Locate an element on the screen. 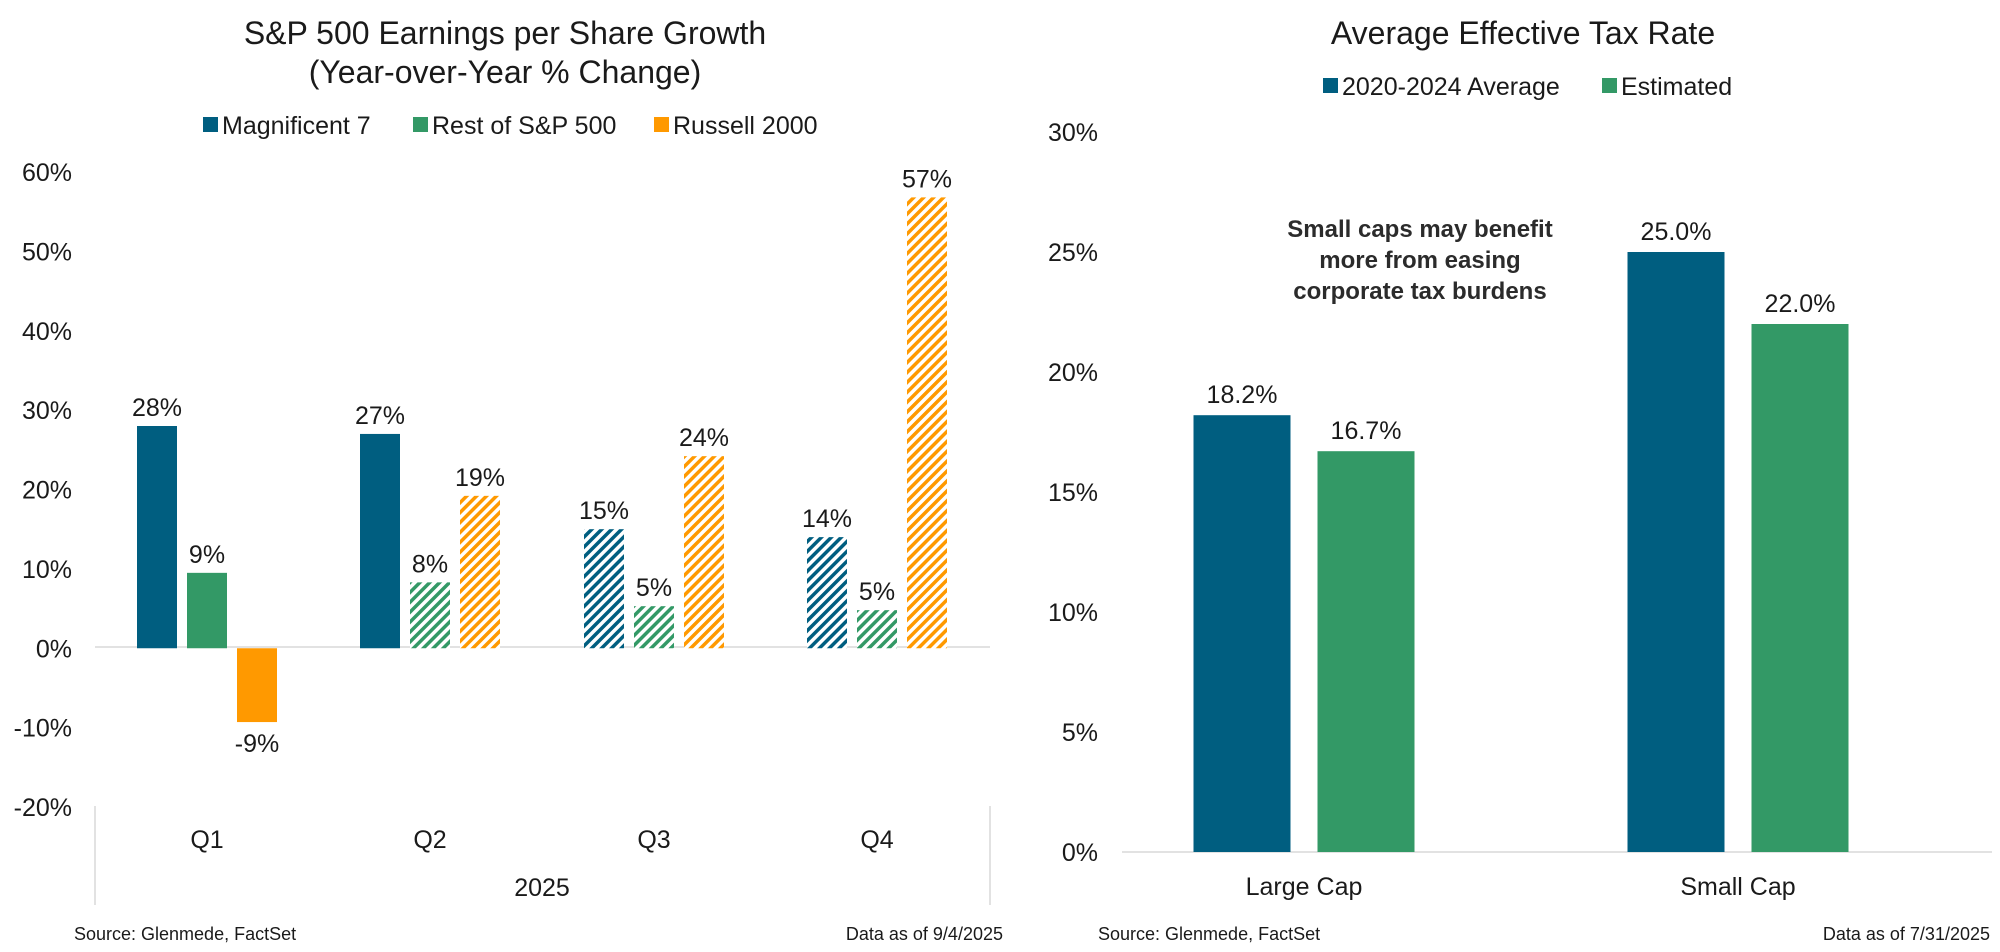  data-label-rest-of-sp-500-q1: 9% is located at coordinates (207, 555).